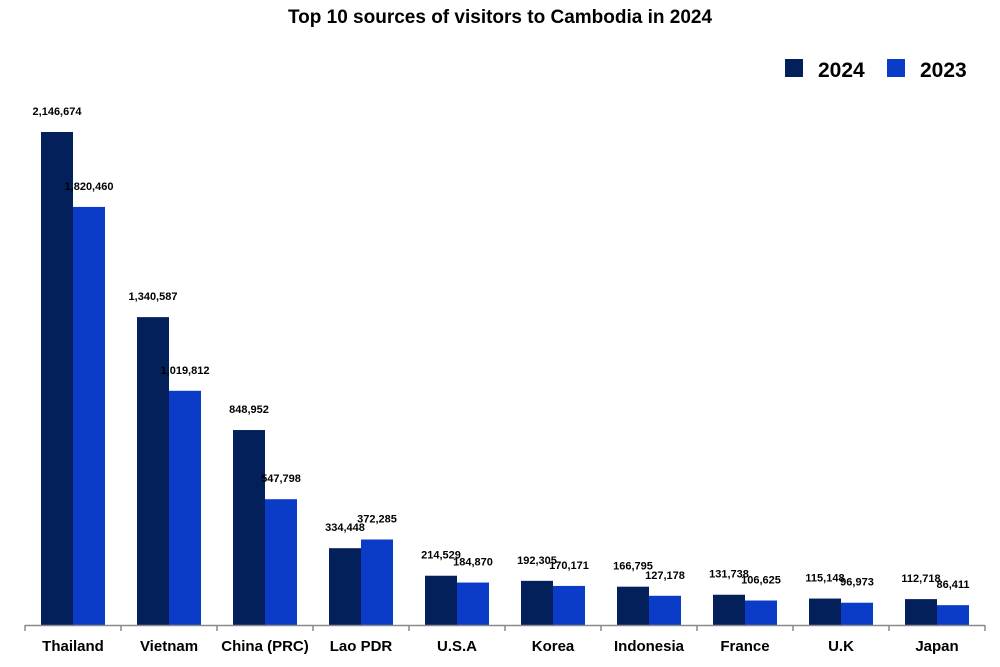 The height and width of the screenshot is (667, 1000). I want to click on category-label-china-prc: China (PRC), so click(265, 646).